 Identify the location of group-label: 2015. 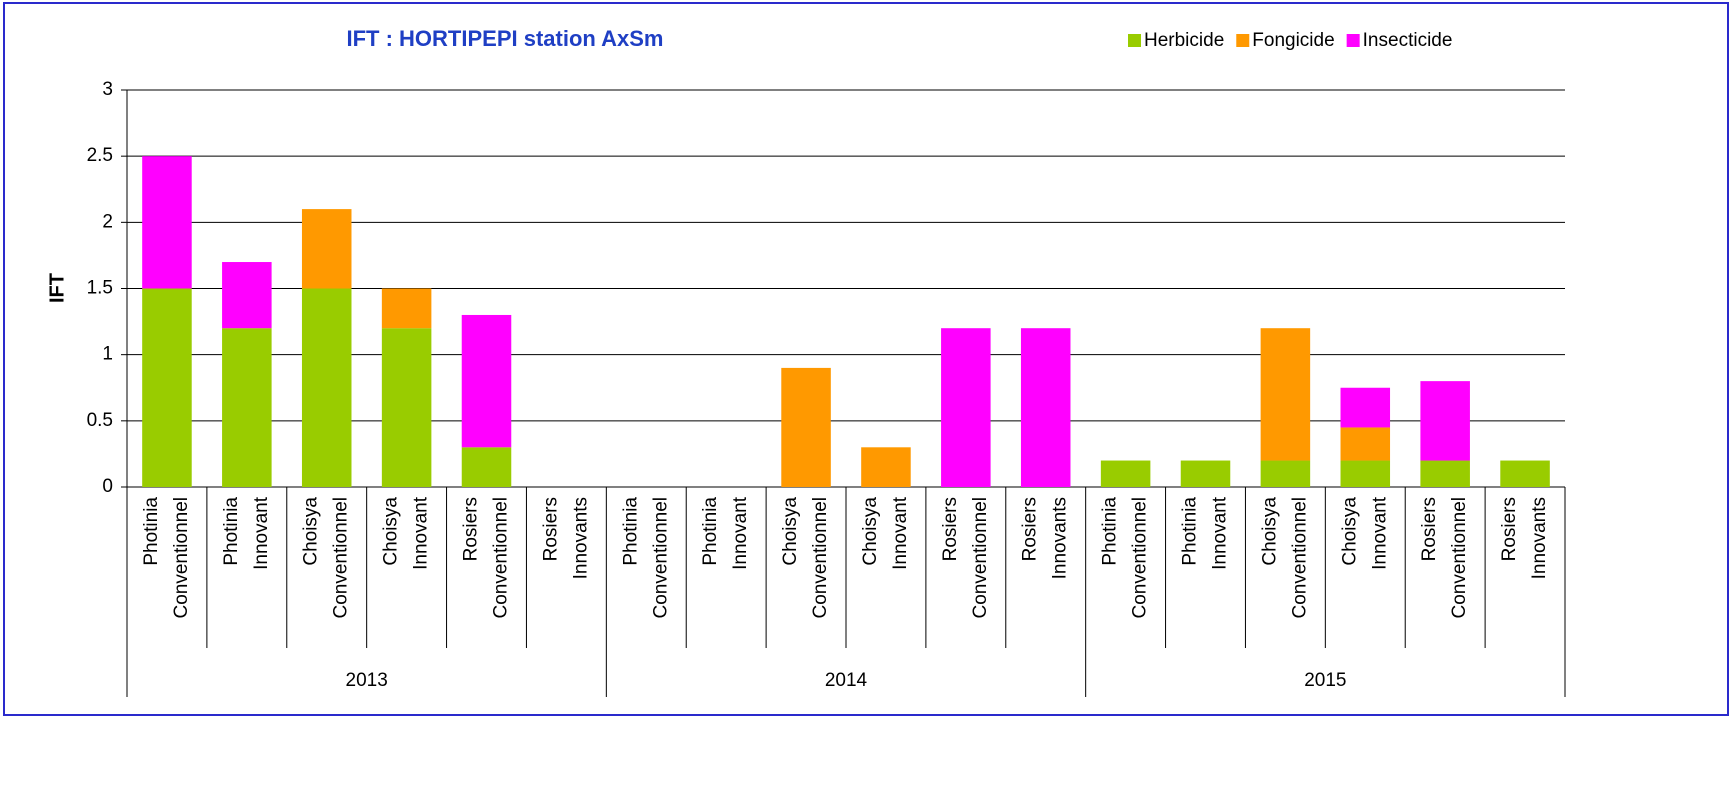
(1325, 680).